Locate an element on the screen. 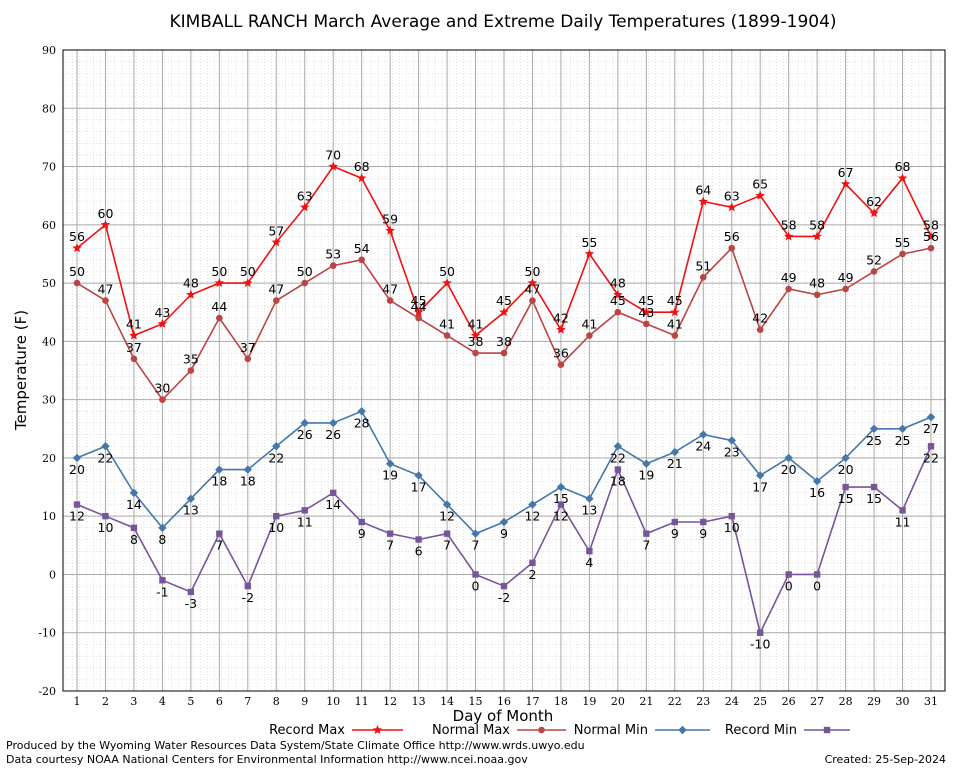 The height and width of the screenshot is (768, 954). y-axis-title: Temperature (F) is located at coordinates (21, 370).